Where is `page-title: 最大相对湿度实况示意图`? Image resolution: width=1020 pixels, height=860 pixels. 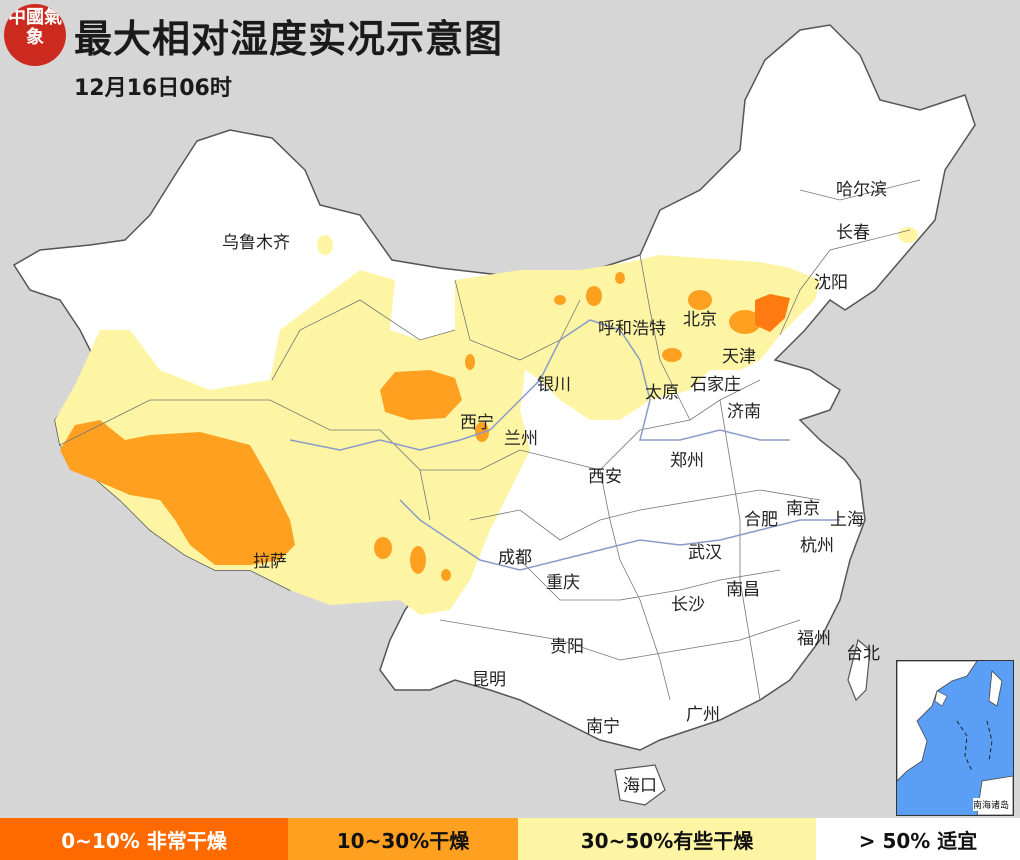
page-title: 最大相对湿度实况示意图 is located at coordinates (289, 39).